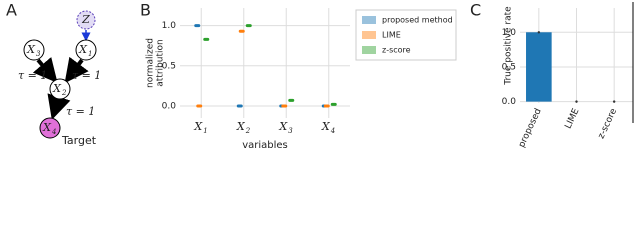  I want to click on x-tick-label: z-score, so click(607, 124).